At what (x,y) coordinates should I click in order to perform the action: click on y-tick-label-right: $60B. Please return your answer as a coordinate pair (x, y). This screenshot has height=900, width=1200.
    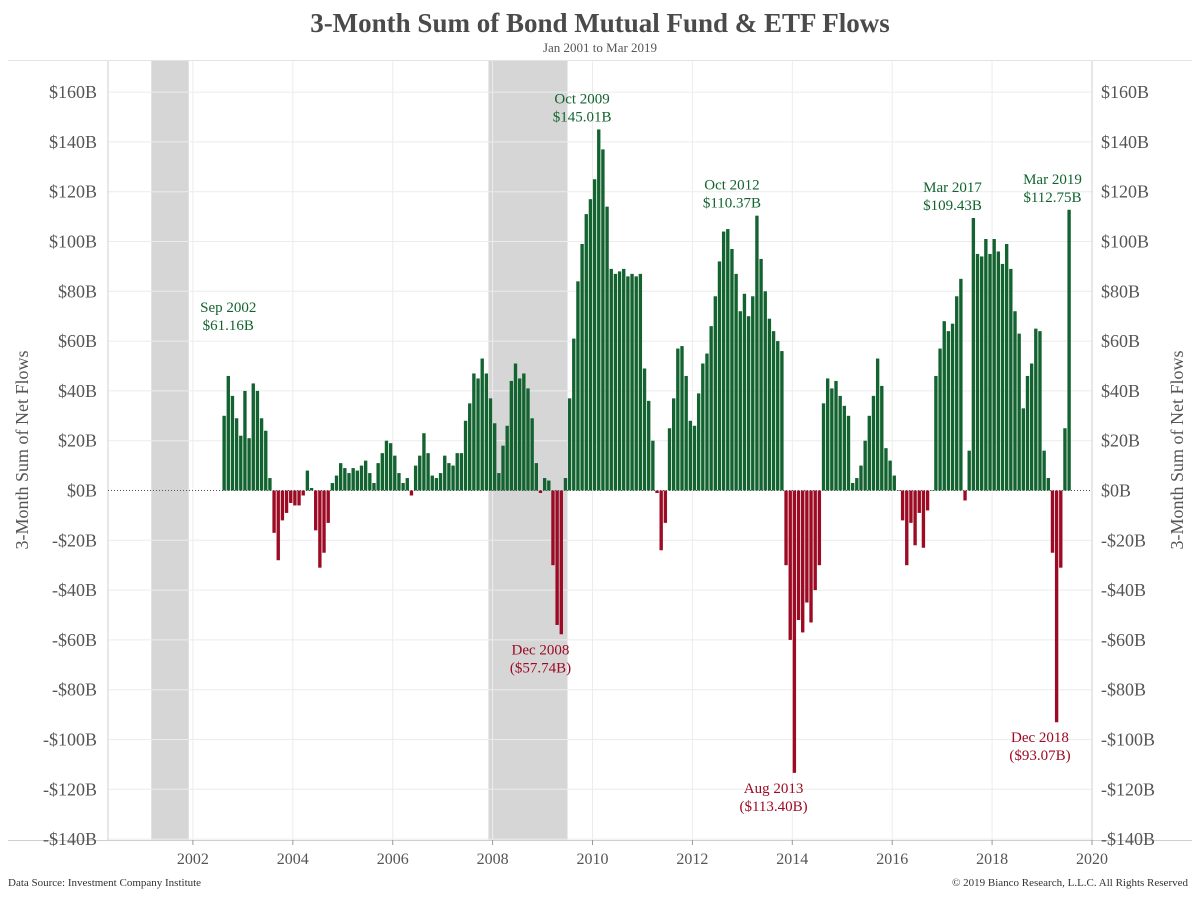
    Looking at the image, I should click on (1120, 341).